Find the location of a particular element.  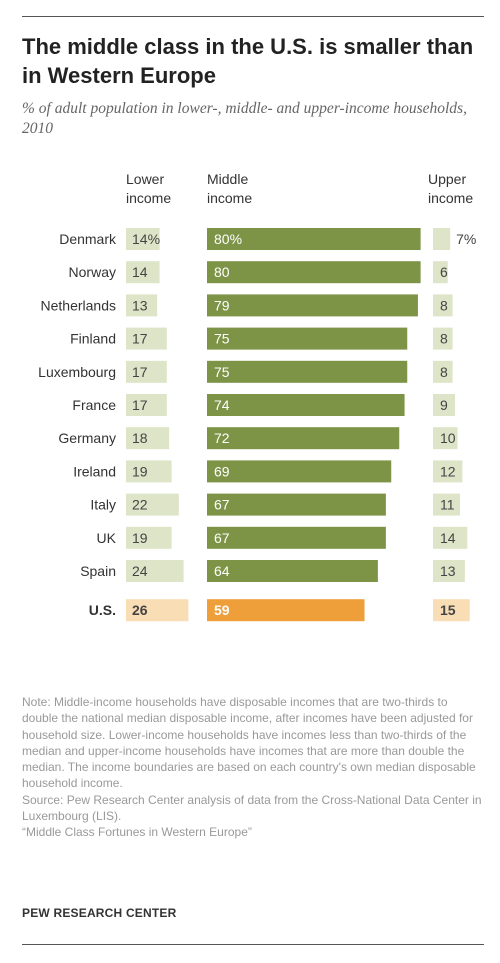

upper-income-header: Upper income is located at coordinates (450, 189).